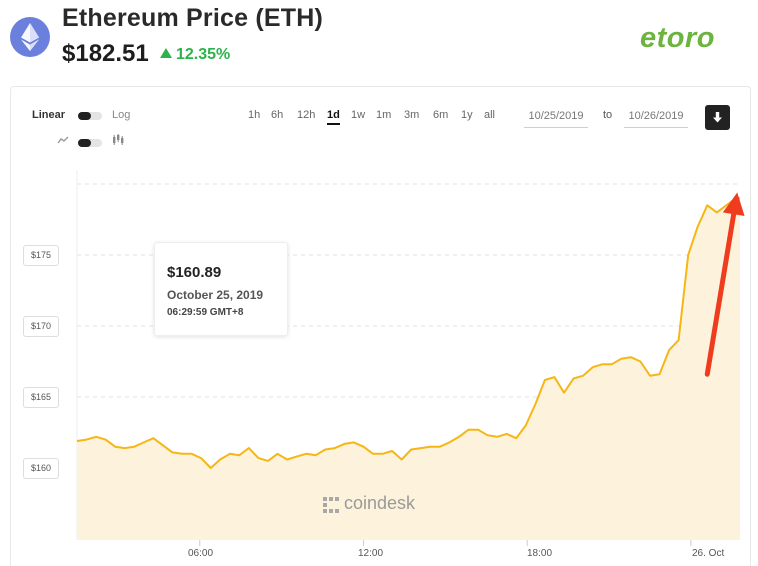 This screenshot has height=566, width=758. Describe the element at coordinates (412, 115) in the screenshot. I see `range-3m: 3m` at that location.